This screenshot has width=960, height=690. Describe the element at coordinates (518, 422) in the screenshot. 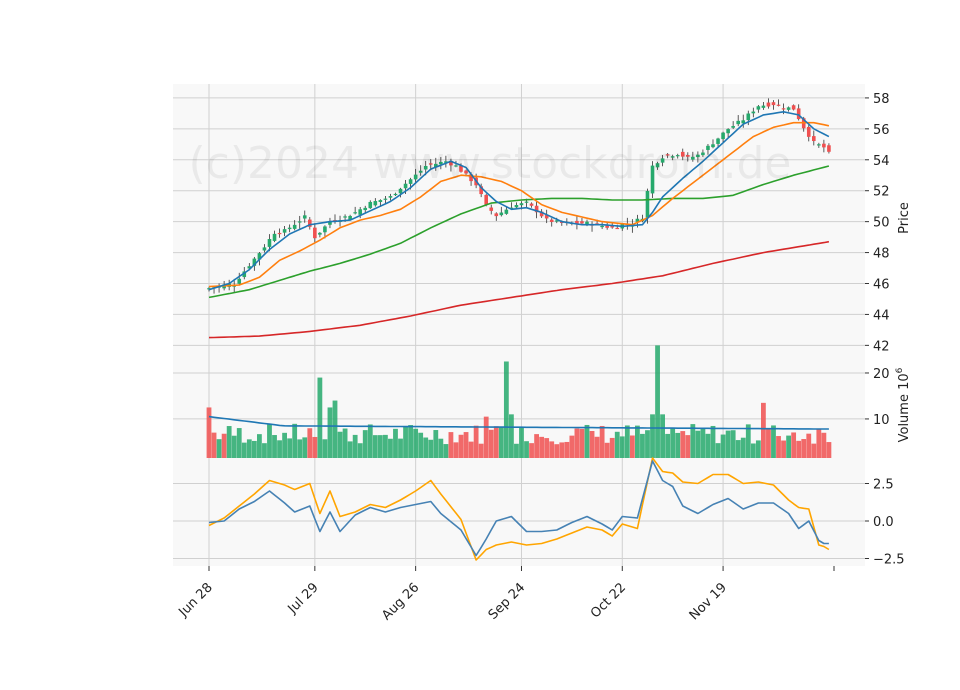

I see `volume-ma-line` at that location.